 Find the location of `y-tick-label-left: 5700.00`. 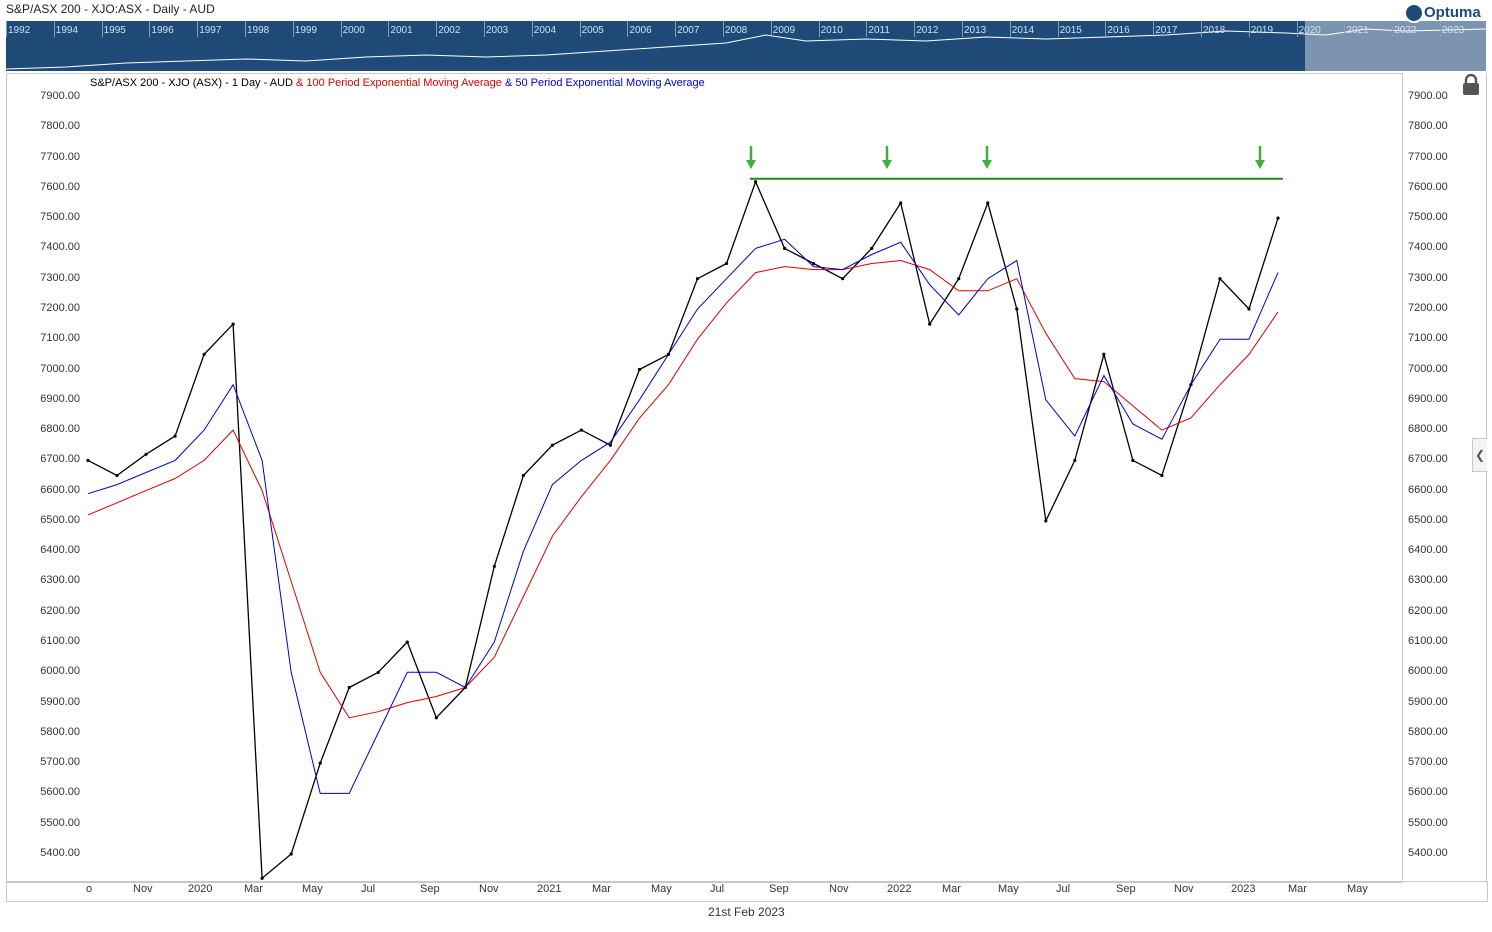

y-tick-label-left: 5700.00 is located at coordinates (60, 762).